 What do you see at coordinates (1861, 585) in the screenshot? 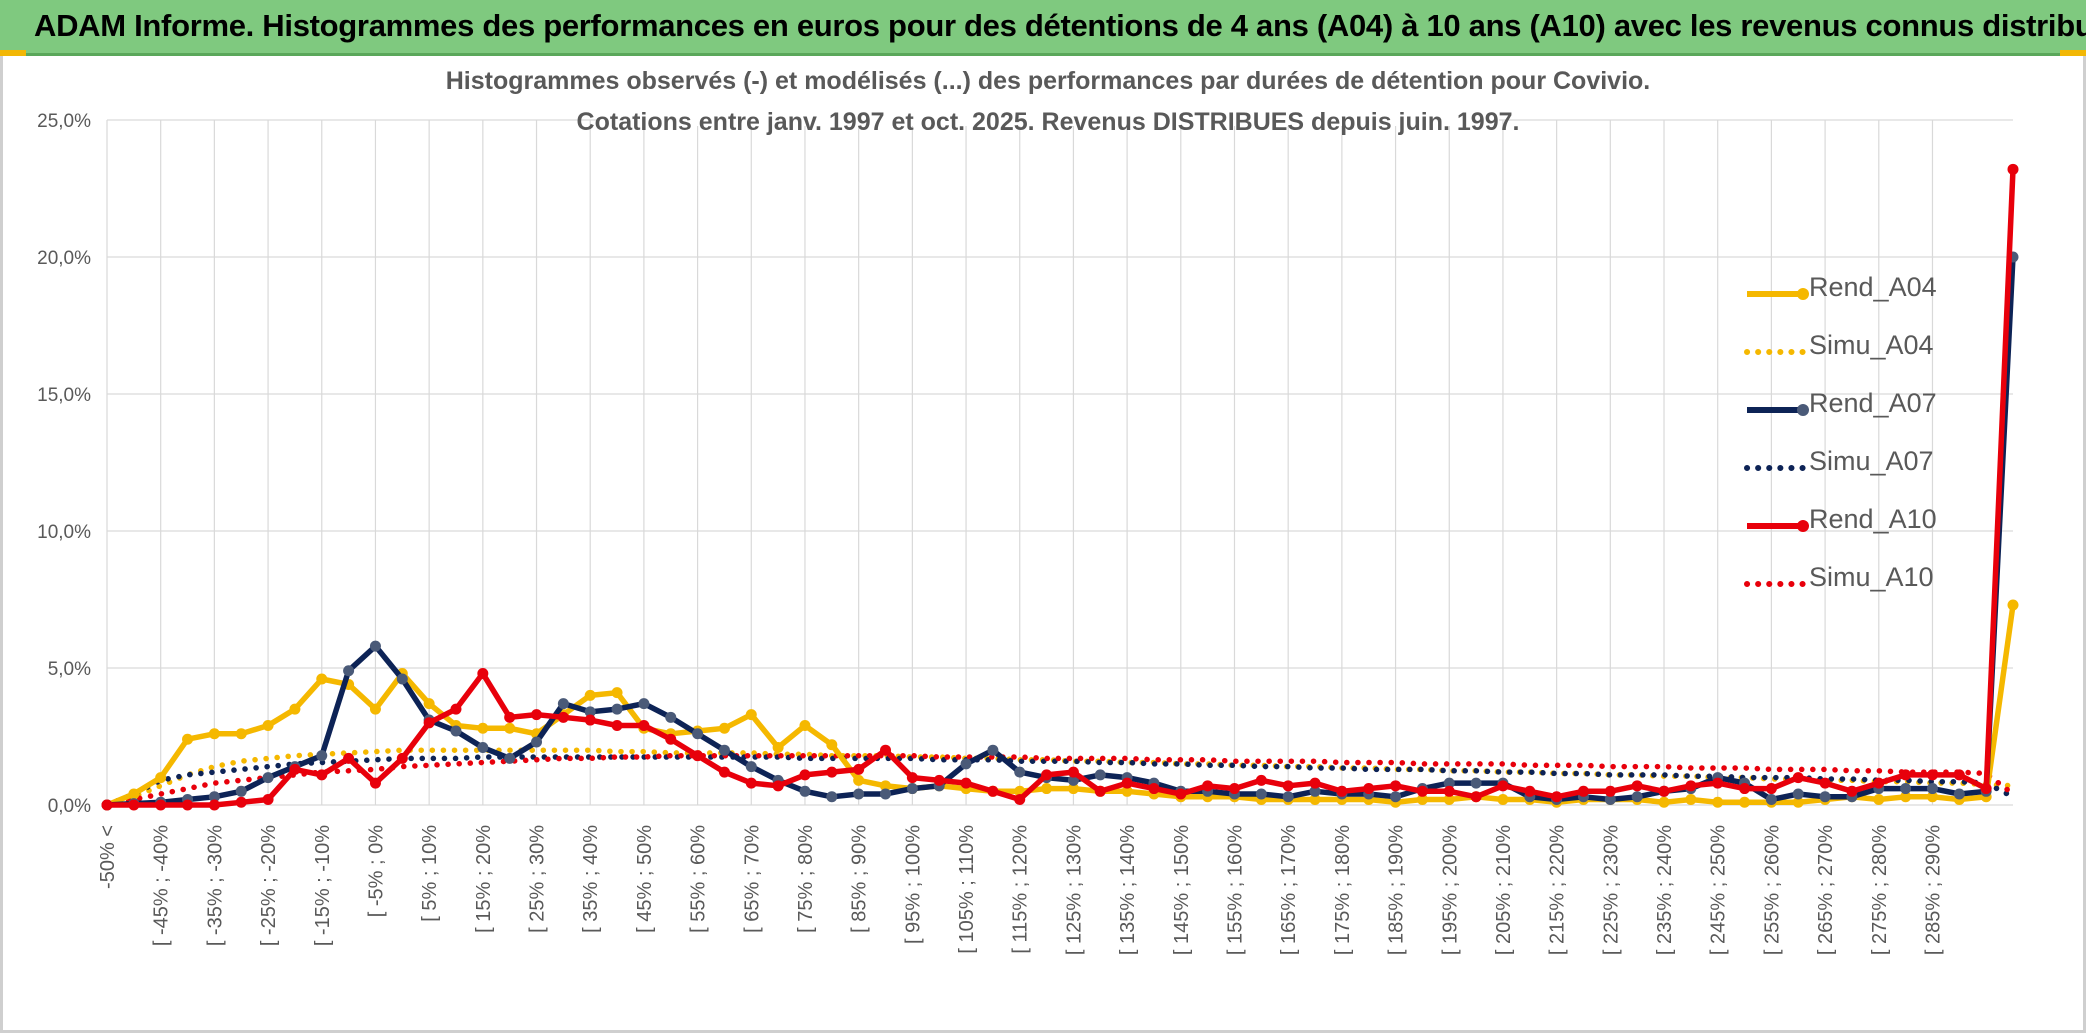
I see `legend-item-Simu_A10: Simu_A10` at bounding box center [1861, 585].